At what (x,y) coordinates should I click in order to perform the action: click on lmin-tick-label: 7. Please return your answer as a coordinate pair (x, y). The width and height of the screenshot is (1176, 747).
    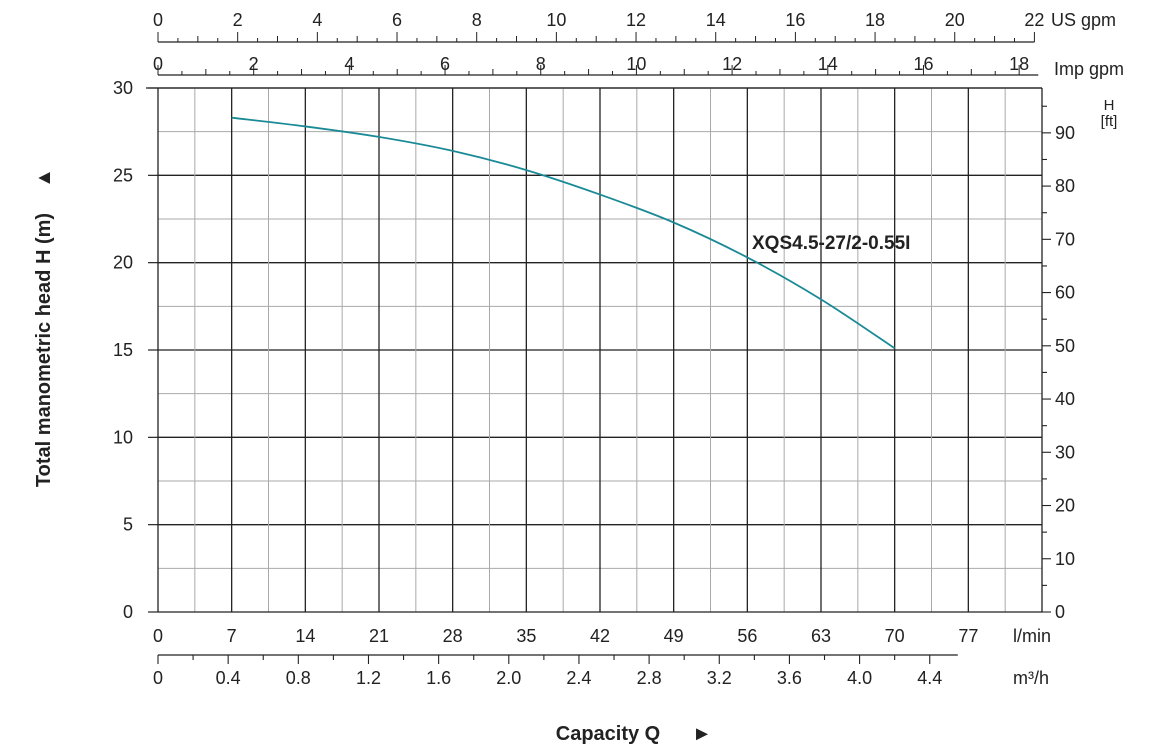
    Looking at the image, I should click on (232, 636).